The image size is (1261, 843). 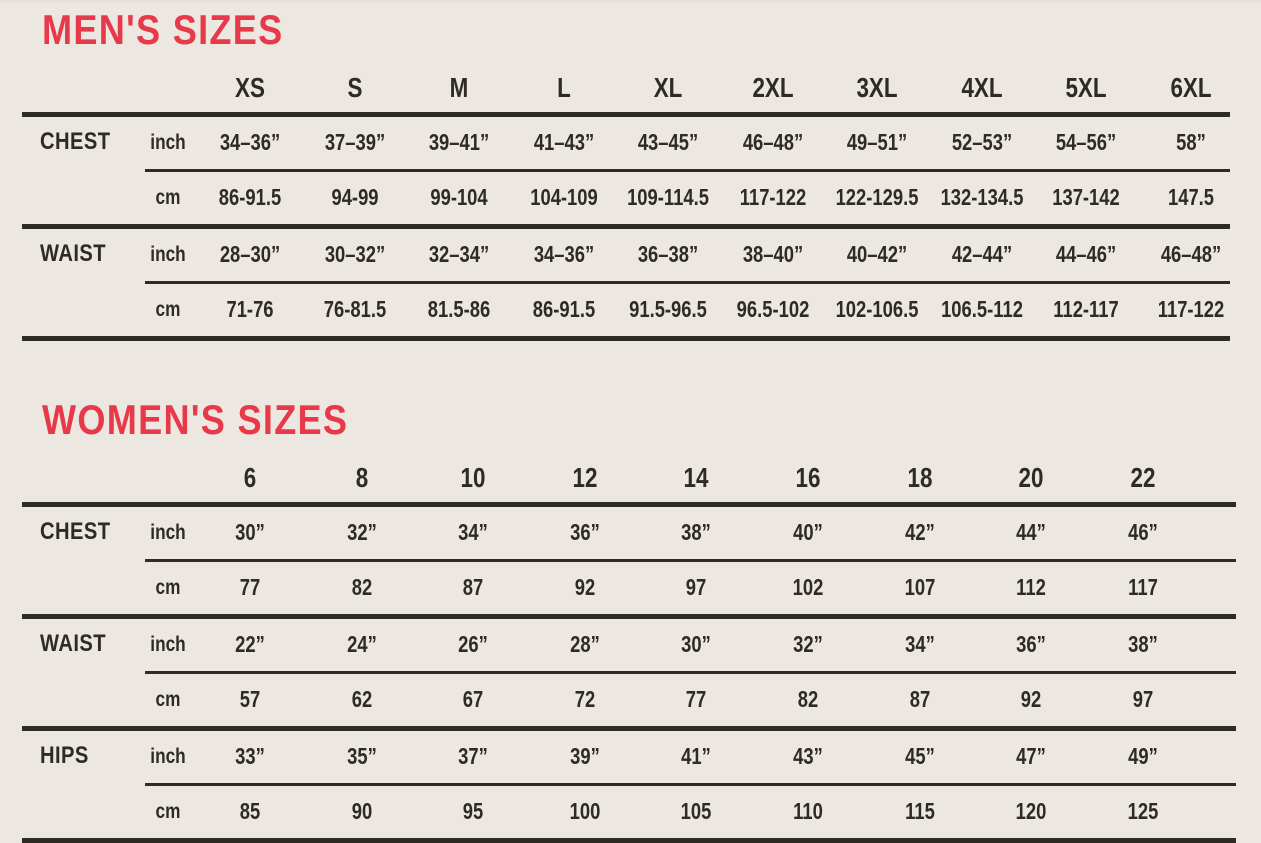 I want to click on measurement-value: 38–40”, so click(x=772, y=254).